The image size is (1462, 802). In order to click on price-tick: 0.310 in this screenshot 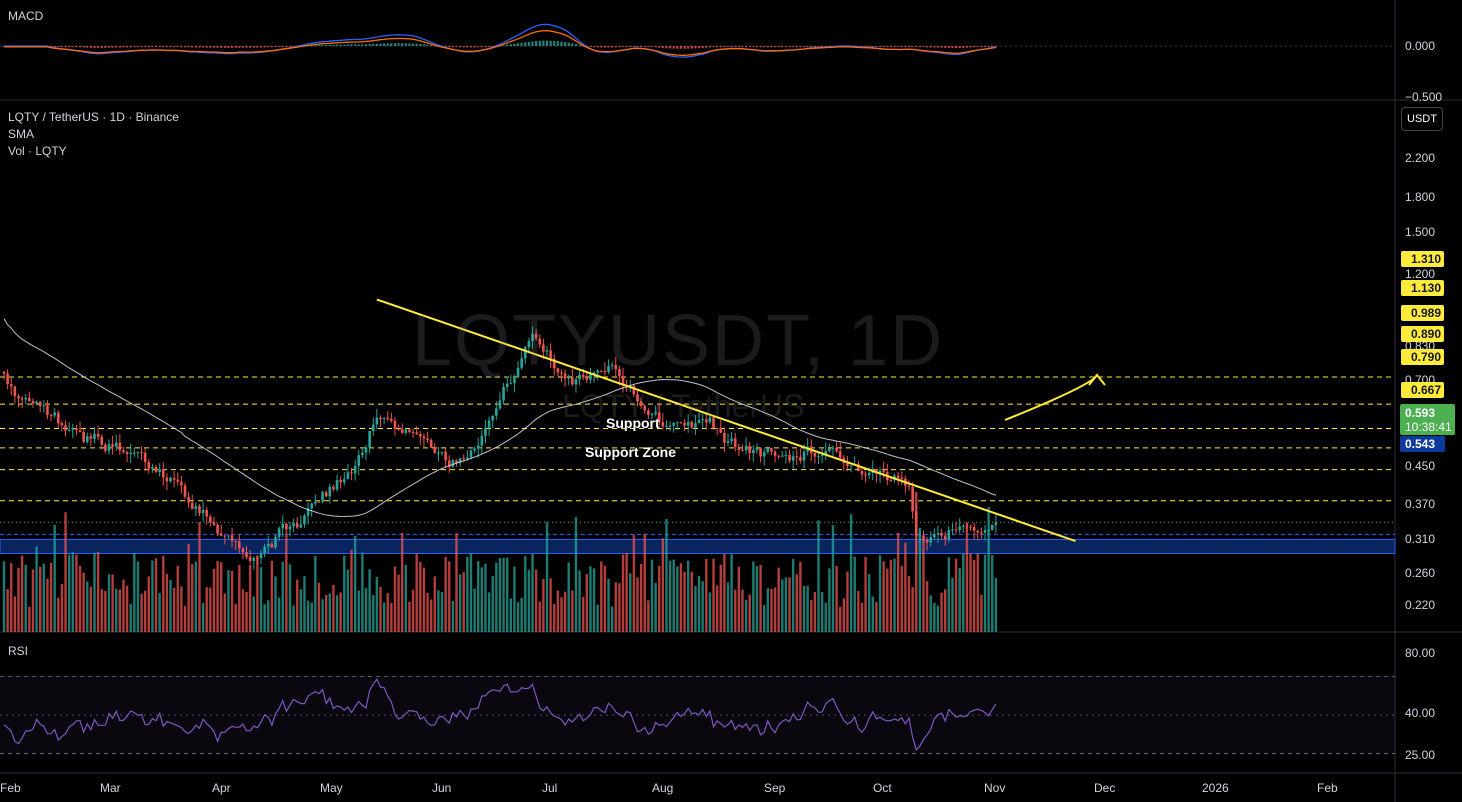, I will do `click(1420, 539)`.